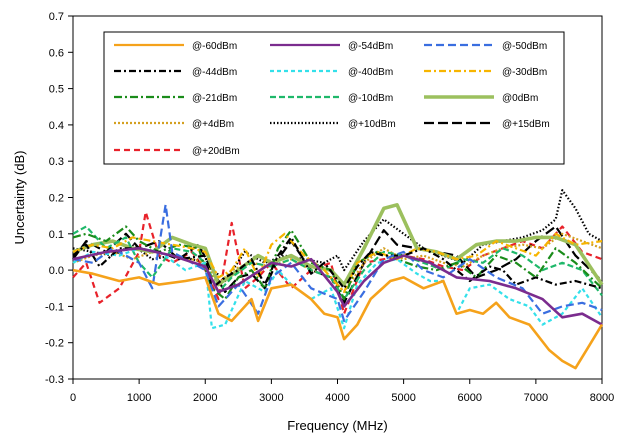 The height and width of the screenshot is (436, 620). What do you see at coordinates (370, 98) in the screenshot?
I see `legend-label: @-10dBm` at bounding box center [370, 98].